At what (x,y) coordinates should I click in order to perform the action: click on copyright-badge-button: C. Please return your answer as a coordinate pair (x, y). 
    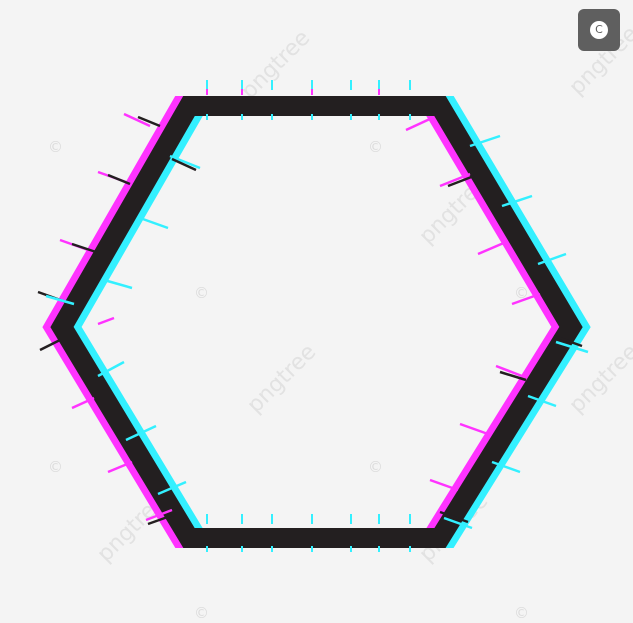
    Looking at the image, I should click on (599, 30).